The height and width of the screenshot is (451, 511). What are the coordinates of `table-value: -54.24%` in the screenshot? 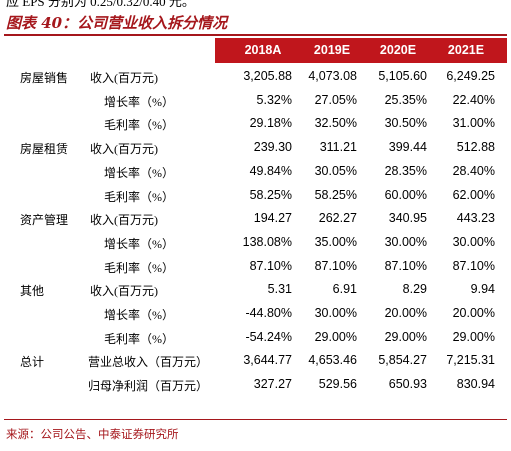 It's located at (268, 336).